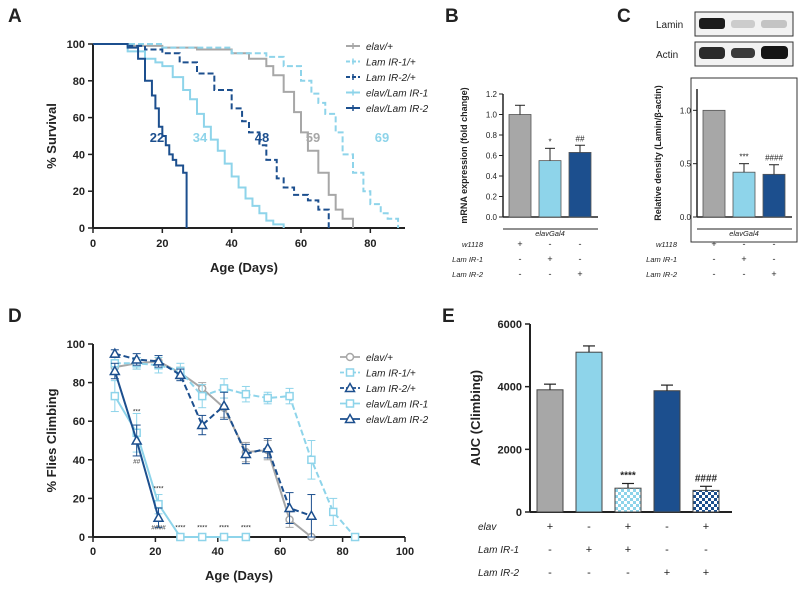 Image resolution: width=800 pixels, height=592 pixels. Describe the element at coordinates (51, 136) in the screenshot. I see `y-axis-title: % Survival` at that location.